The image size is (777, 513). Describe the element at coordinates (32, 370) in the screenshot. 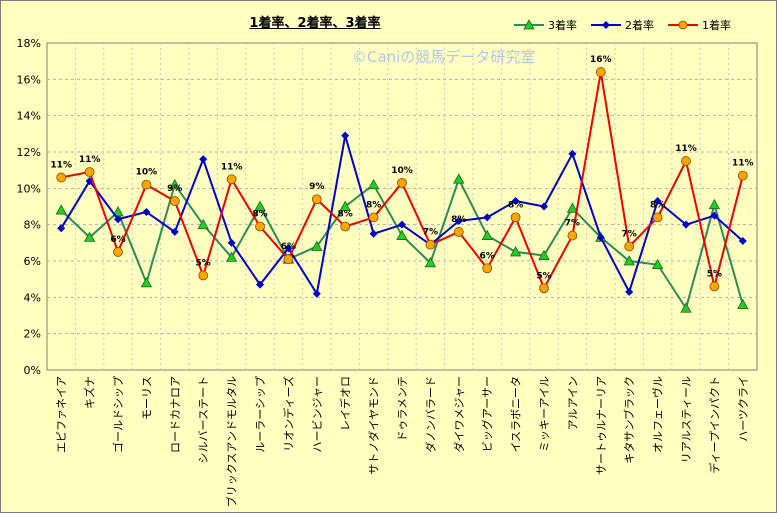

I see `y-tick-label: 0%` at that location.